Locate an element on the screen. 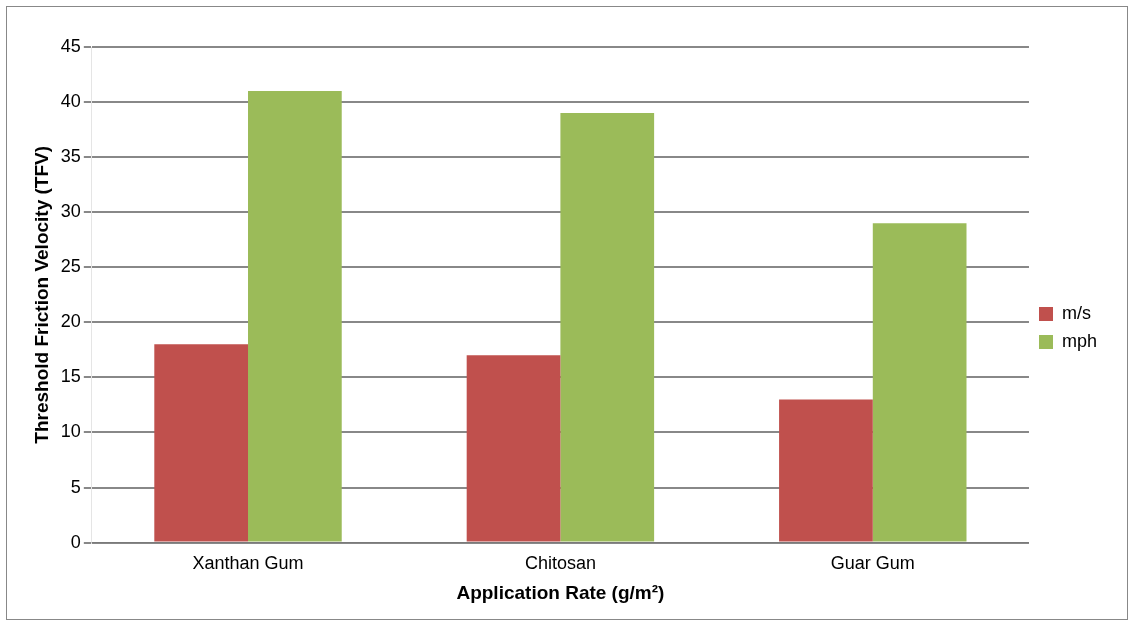 Image resolution: width=1134 pixels, height=628 pixels. y-tick-label: 5 is located at coordinates (75, 486).